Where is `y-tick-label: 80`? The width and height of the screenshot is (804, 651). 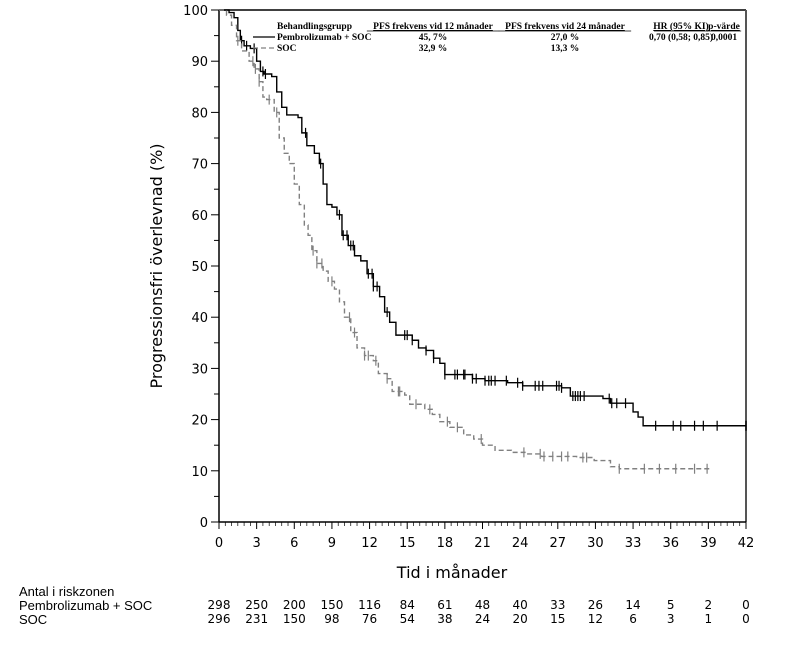 y-tick-label: 80 is located at coordinates (199, 113).